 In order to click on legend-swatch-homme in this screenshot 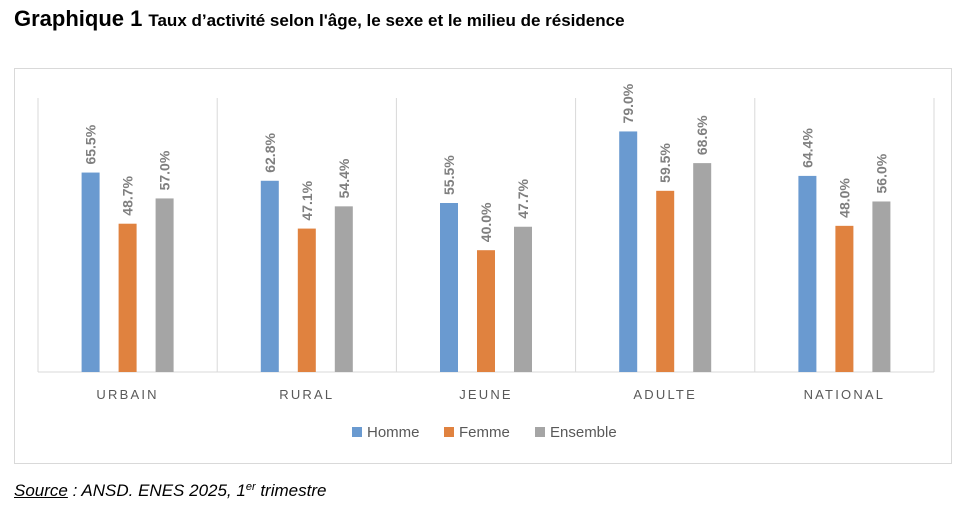, I will do `click(357, 432)`.